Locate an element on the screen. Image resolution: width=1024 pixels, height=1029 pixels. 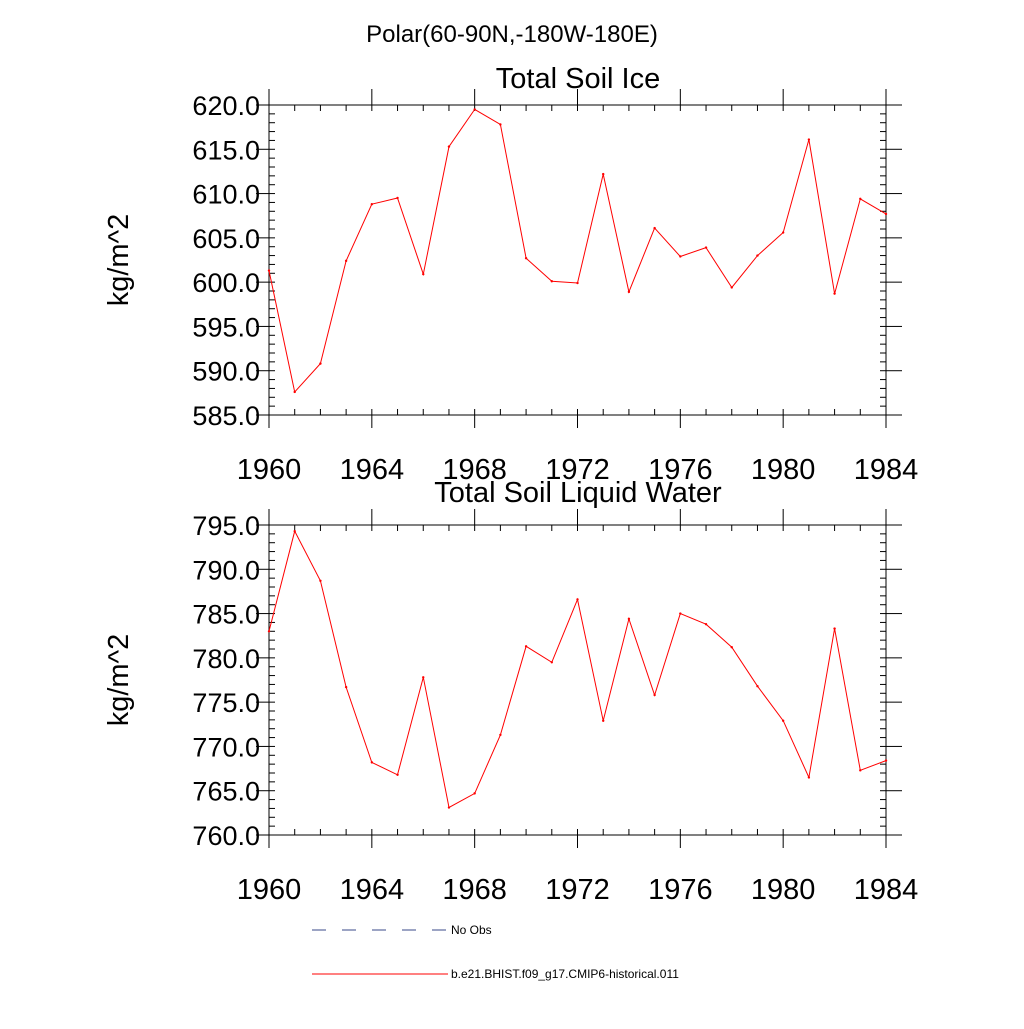
y-tick-label: 760.0 is located at coordinates (226, 836).